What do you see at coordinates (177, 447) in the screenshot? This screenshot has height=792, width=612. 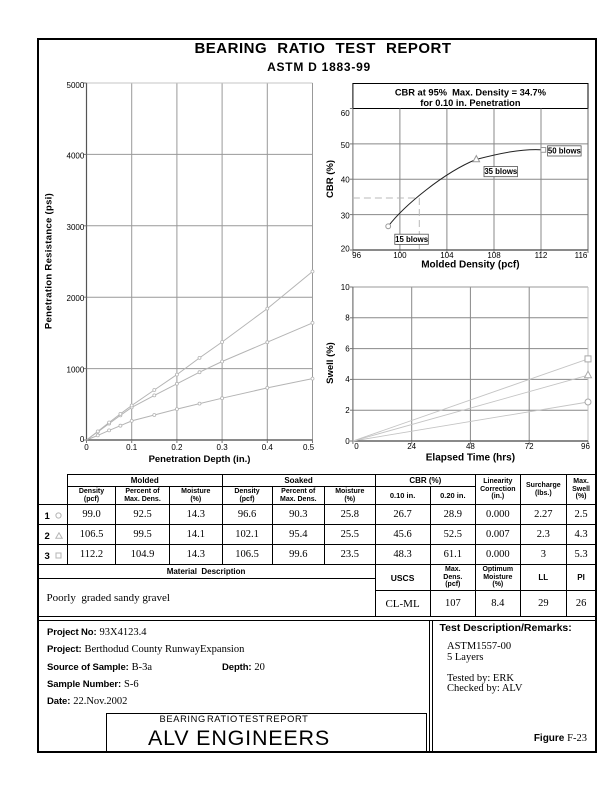 I see `svg-text: 0.2` at bounding box center [177, 447].